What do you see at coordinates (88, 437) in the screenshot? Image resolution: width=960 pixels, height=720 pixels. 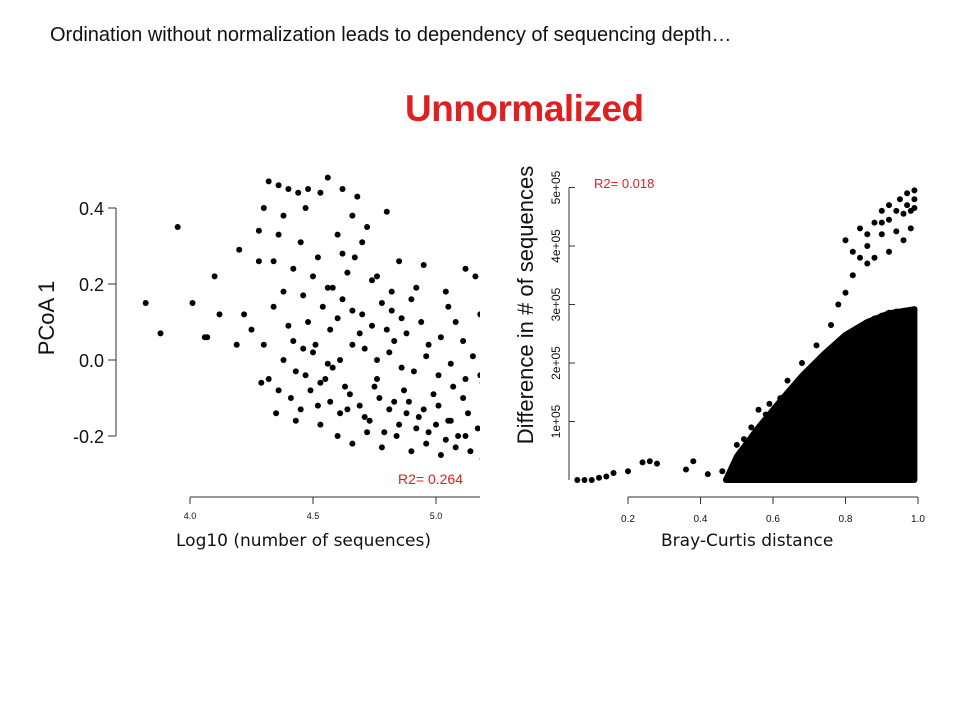 I see `pcoa-y-tick-label: -0.2` at bounding box center [88, 437].